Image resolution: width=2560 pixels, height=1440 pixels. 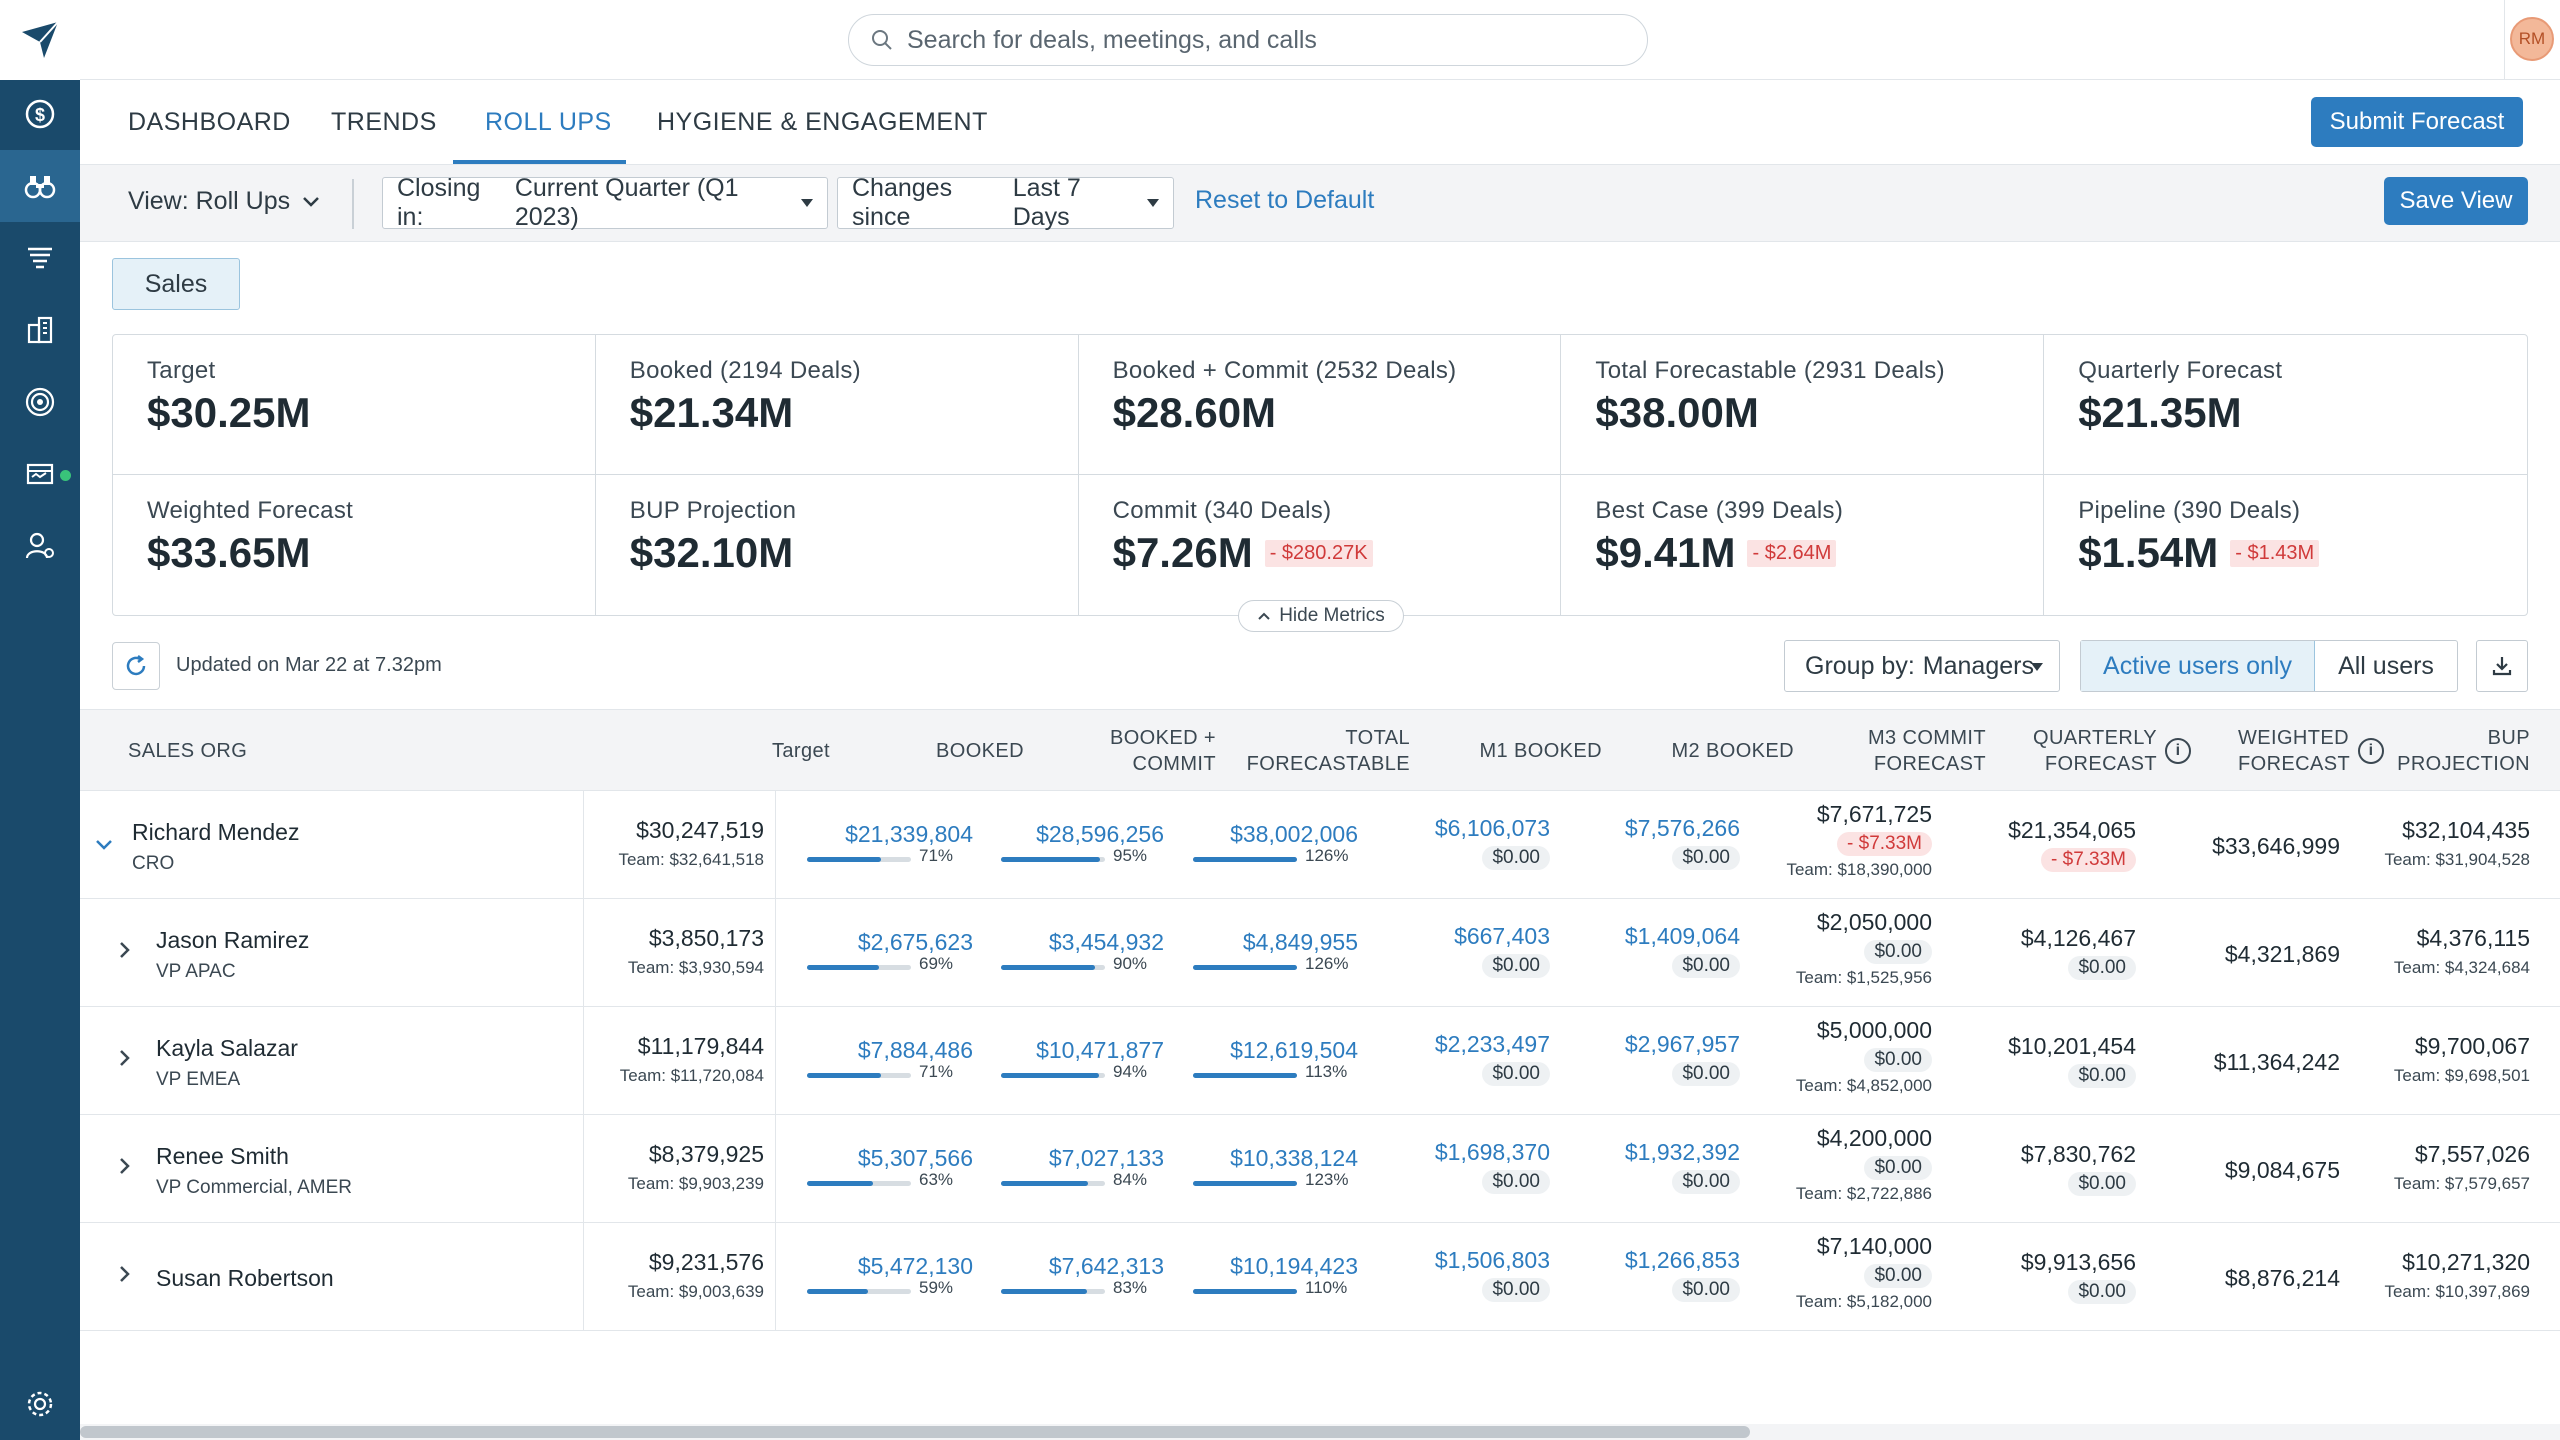 I want to click on column-sales-org: SALES ORG, so click(x=188, y=751).